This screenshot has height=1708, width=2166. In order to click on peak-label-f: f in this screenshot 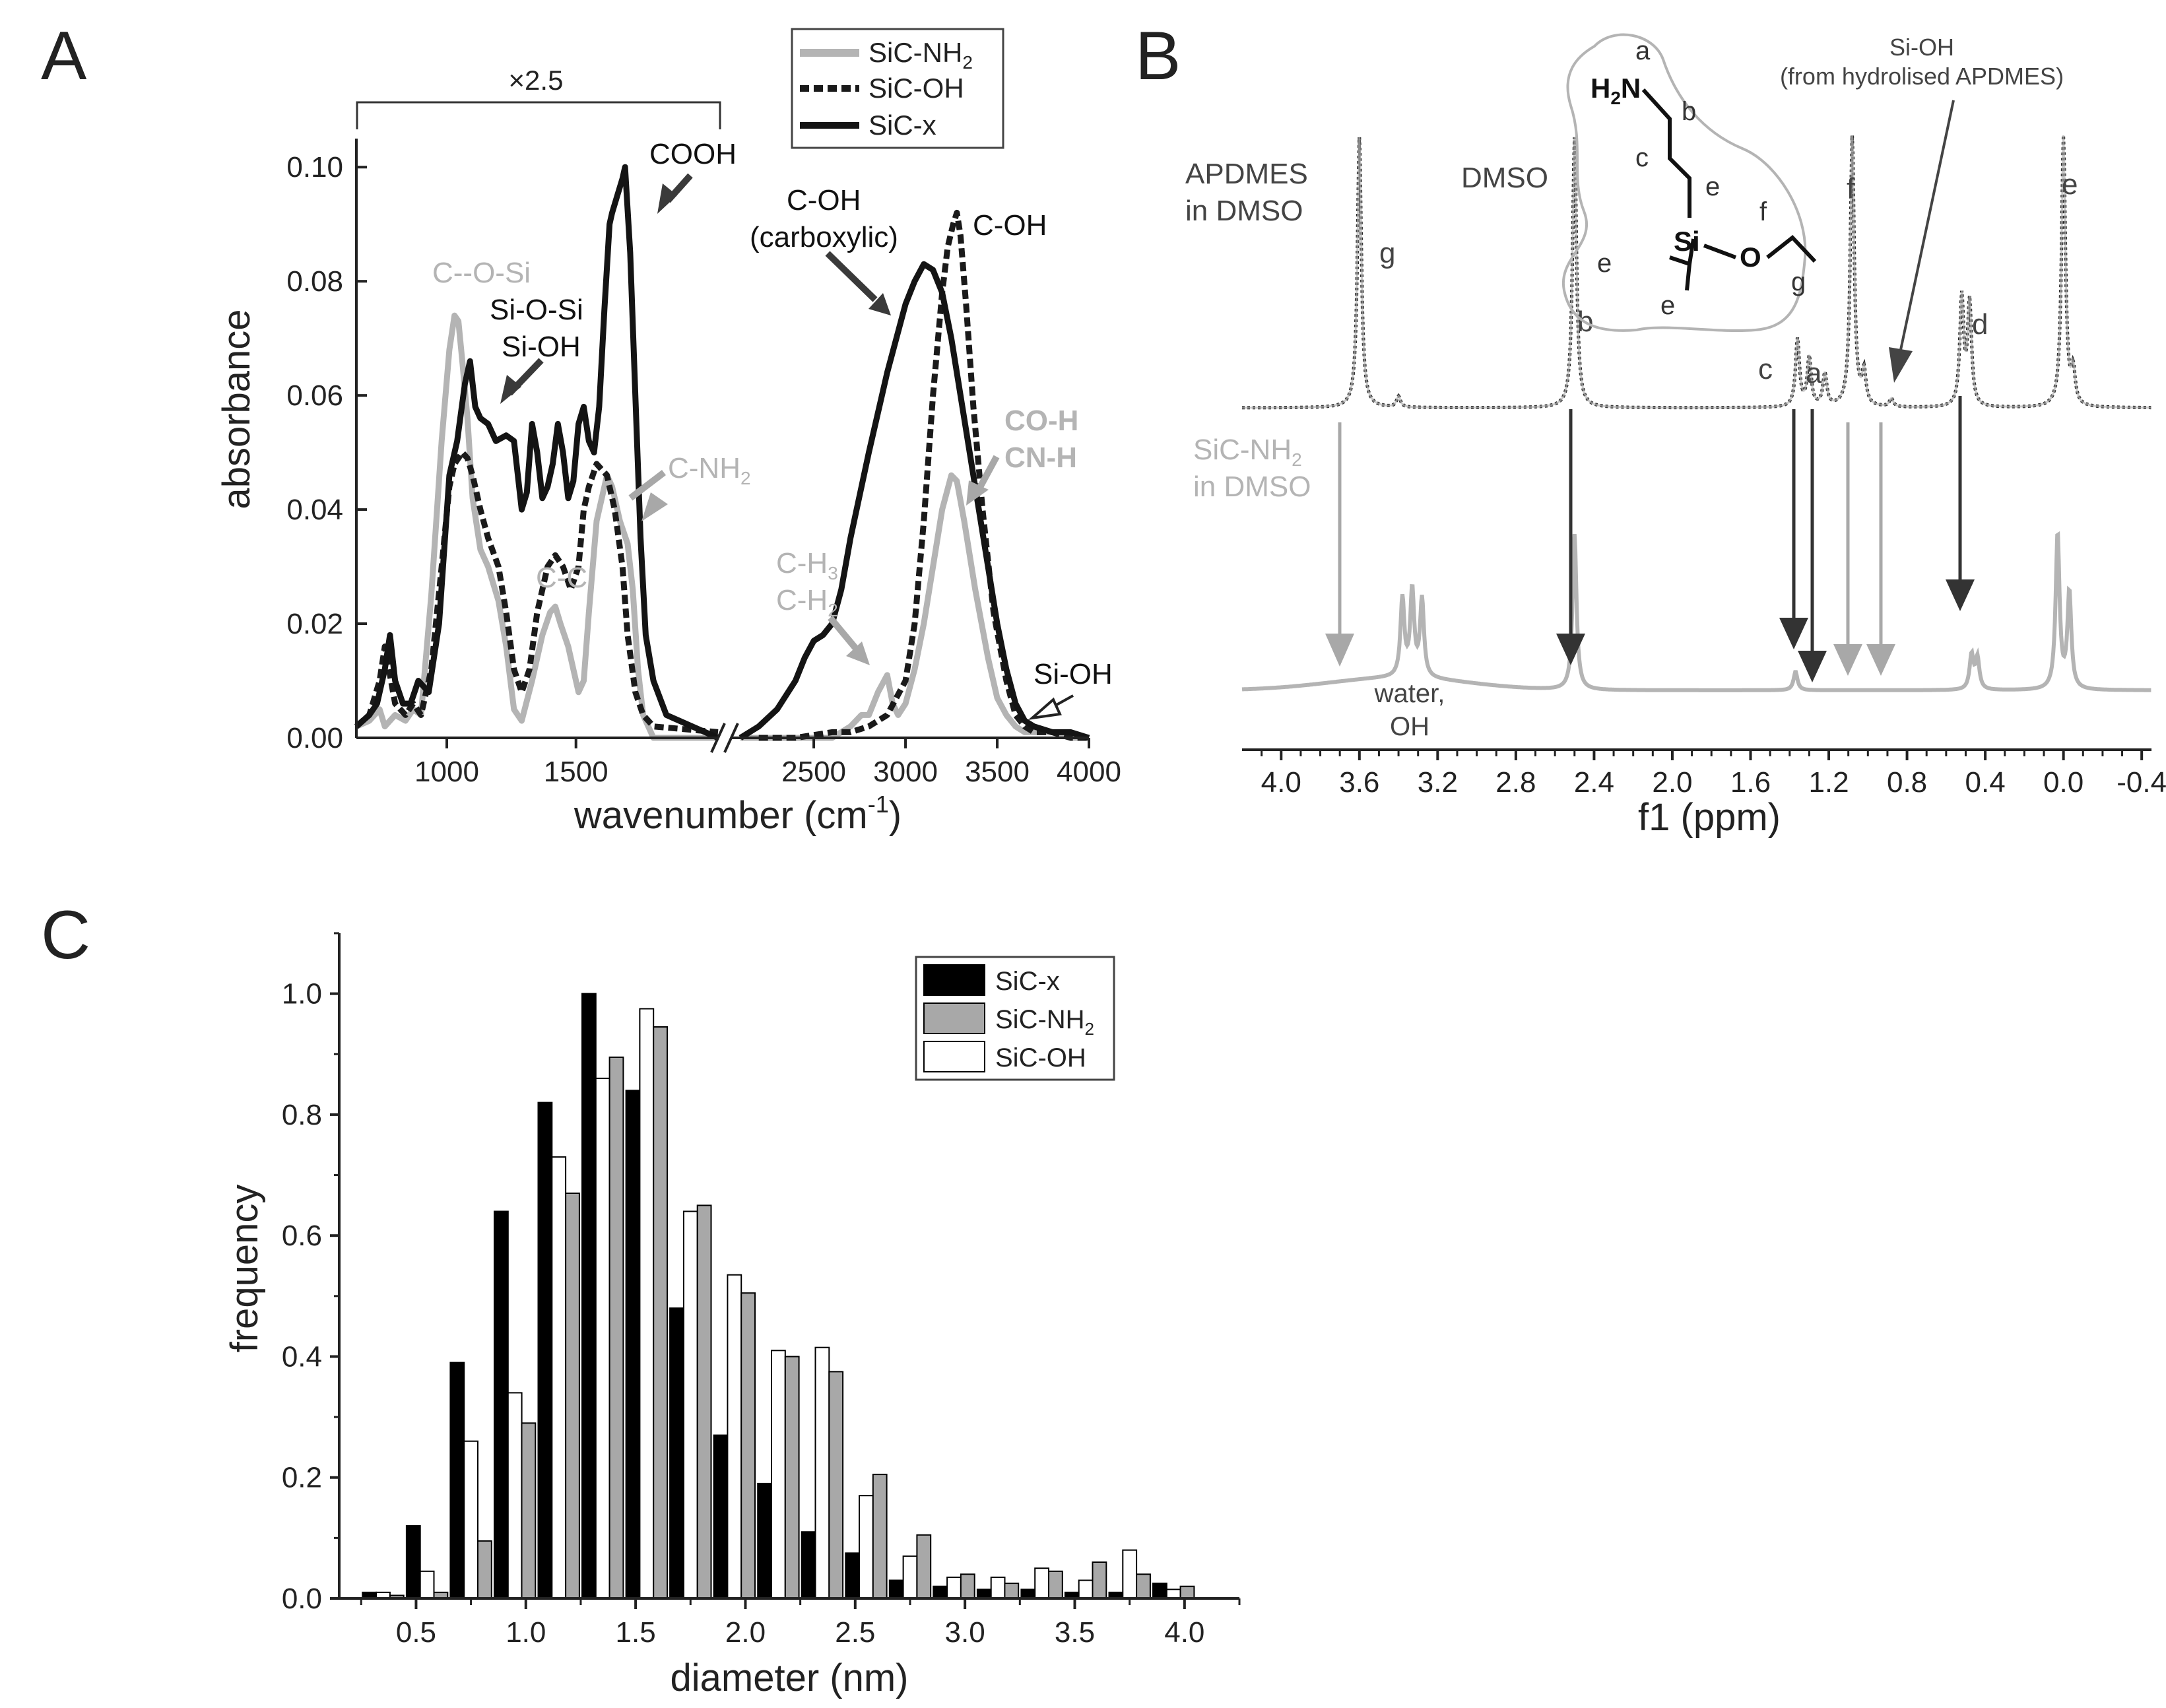, I will do `click(1851, 188)`.